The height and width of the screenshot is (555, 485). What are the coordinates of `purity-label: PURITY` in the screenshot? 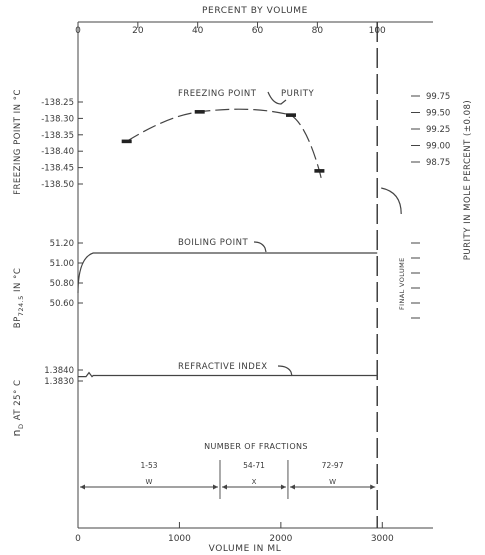 It's located at (297, 94).